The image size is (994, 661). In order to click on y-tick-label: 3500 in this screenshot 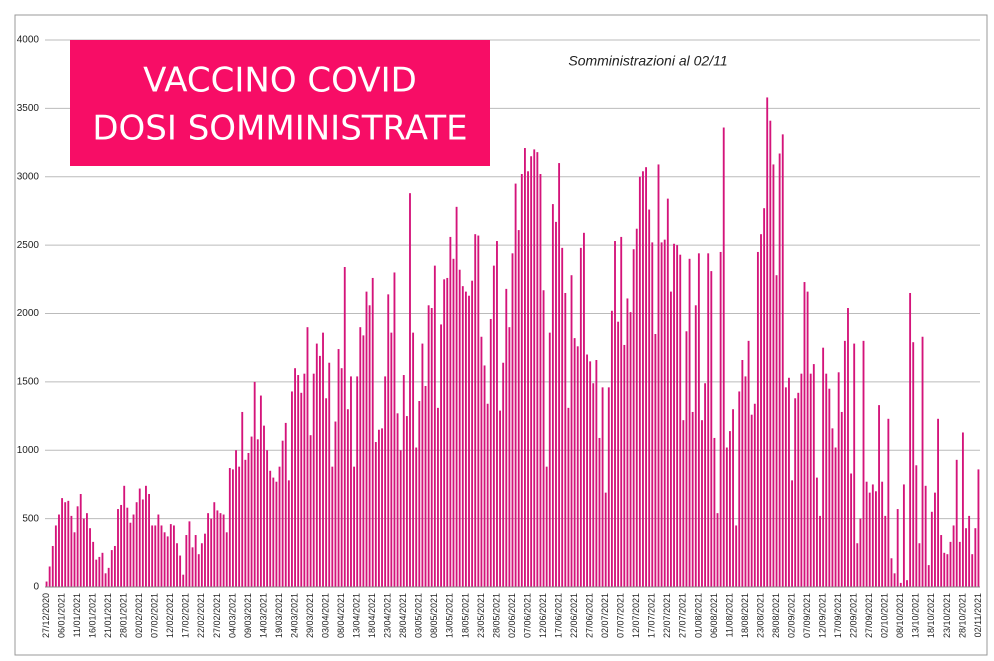, I will do `click(28, 108)`.